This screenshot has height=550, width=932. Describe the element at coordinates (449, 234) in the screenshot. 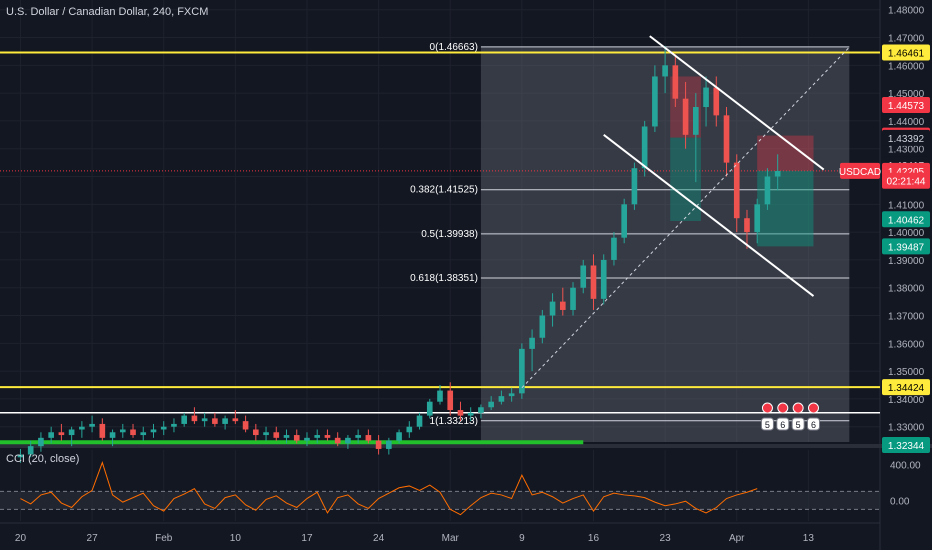

I see `fib-level-label: 0.5(1.39938)` at that location.